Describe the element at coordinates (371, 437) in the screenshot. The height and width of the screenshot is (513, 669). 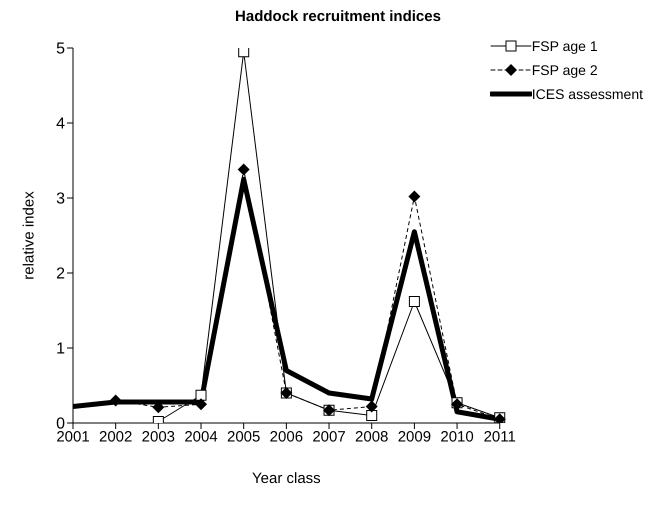
I see `x-tick-label: 2008` at that location.